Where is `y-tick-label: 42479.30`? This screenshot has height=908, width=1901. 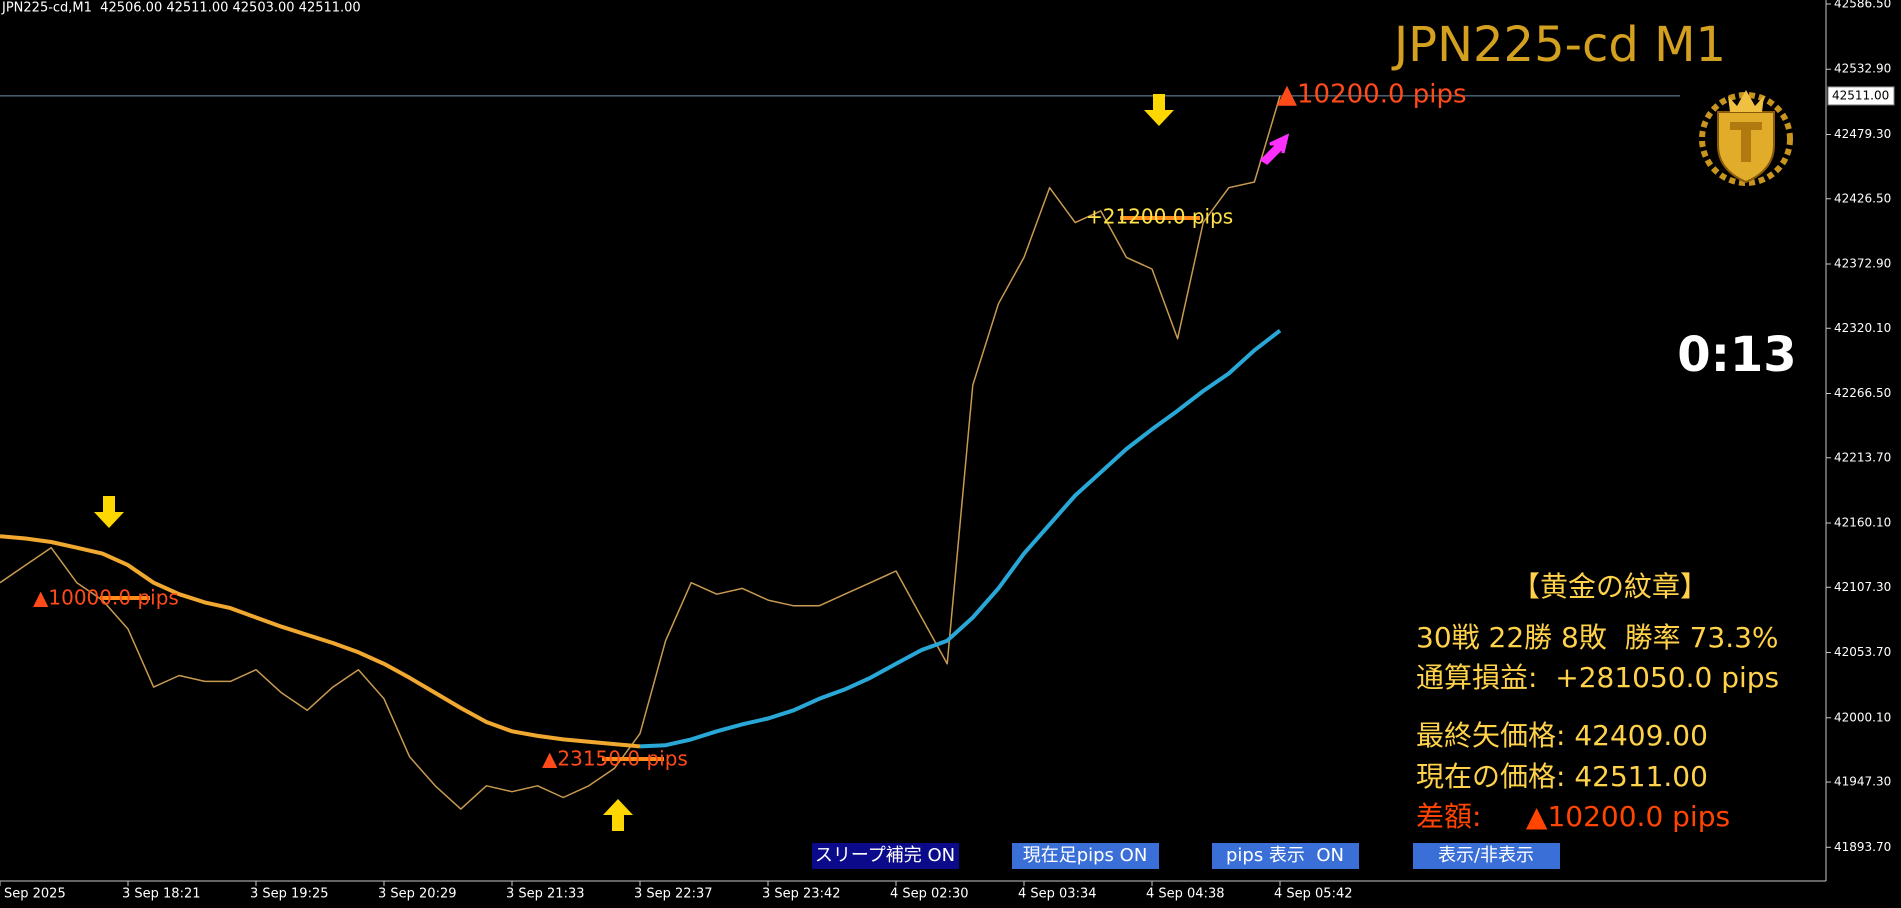
y-tick-label: 42479.30 is located at coordinates (1862, 134).